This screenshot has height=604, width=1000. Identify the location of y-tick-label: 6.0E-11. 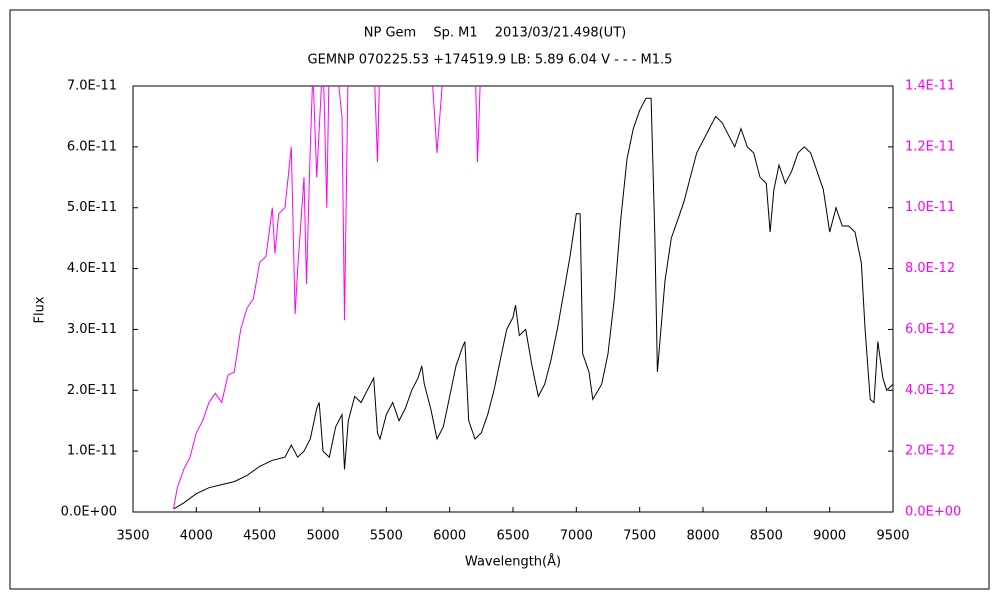
(92, 146).